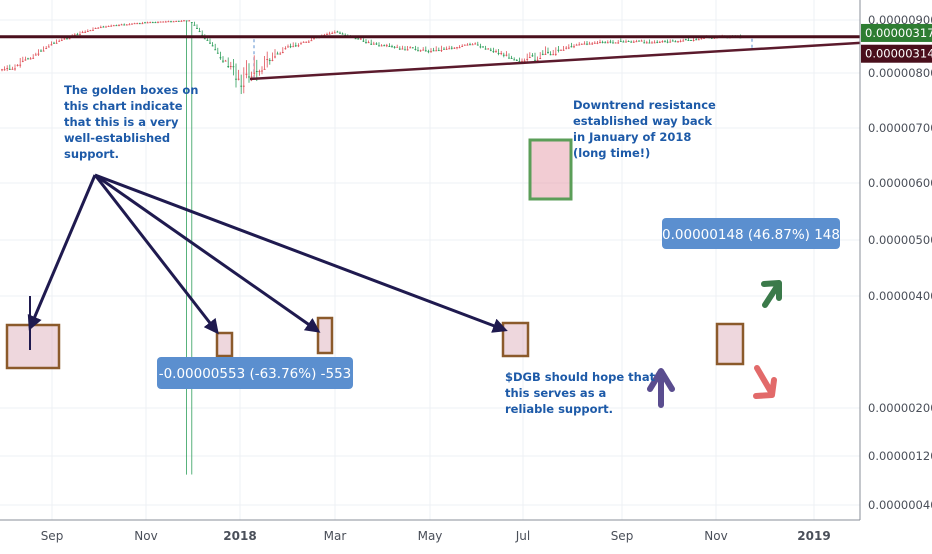 The width and height of the screenshot is (932, 554). Describe the element at coordinates (900, 296) in the screenshot. I see `y-tick-label: 0.00000400` at that location.